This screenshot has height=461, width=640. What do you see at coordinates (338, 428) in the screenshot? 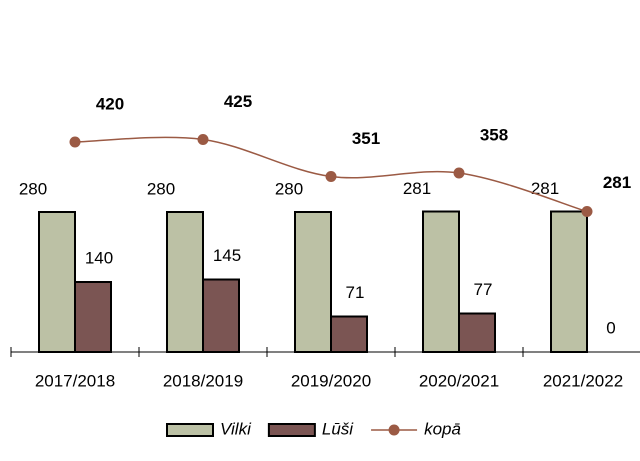
I see `legend-label: Lūši` at bounding box center [338, 428].